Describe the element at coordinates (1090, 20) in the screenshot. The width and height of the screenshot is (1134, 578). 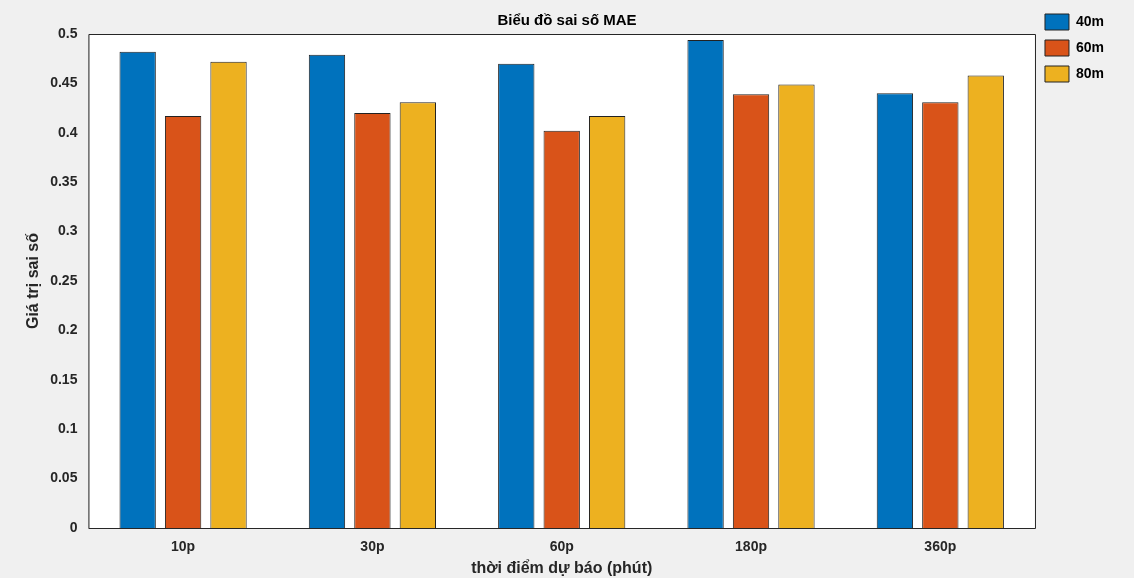
I see `legend-label: 40m` at that location.